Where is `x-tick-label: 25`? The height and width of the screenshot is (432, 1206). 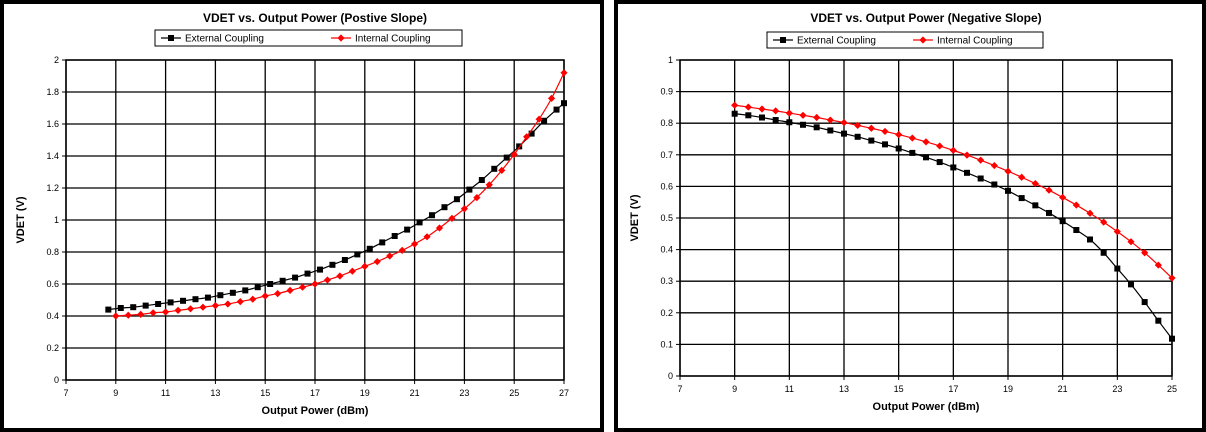 x-tick-label: 25 is located at coordinates (1172, 389).